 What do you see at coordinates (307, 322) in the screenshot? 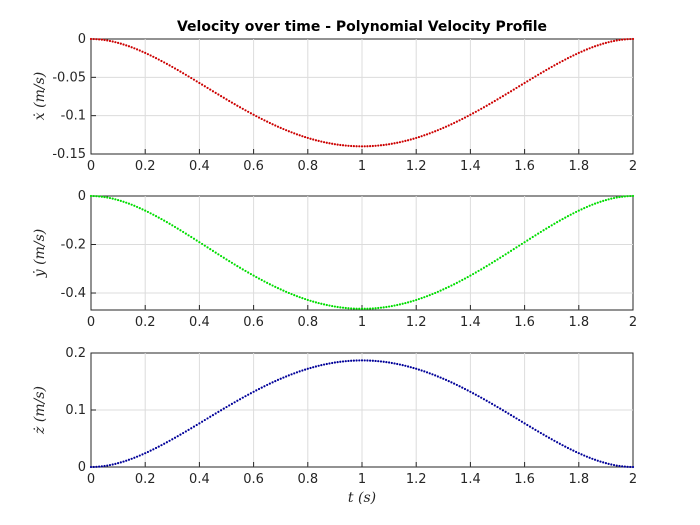
I see `x-tick-label: 0.8` at bounding box center [307, 322].